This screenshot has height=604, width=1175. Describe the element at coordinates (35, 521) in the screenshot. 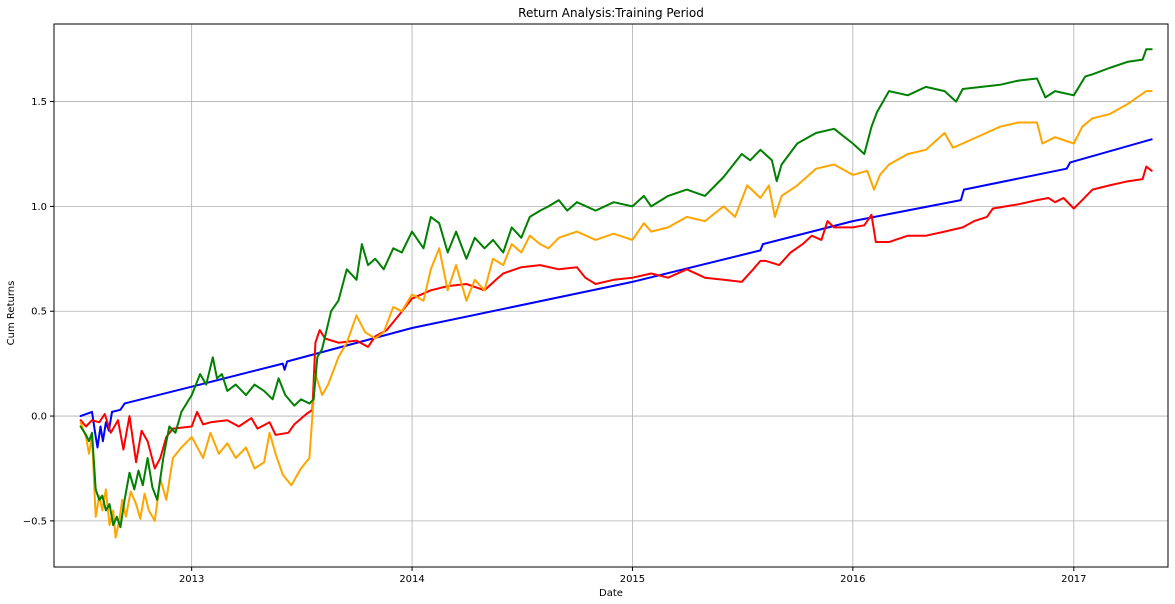

I see `y-tick-label: −0.5` at that location.